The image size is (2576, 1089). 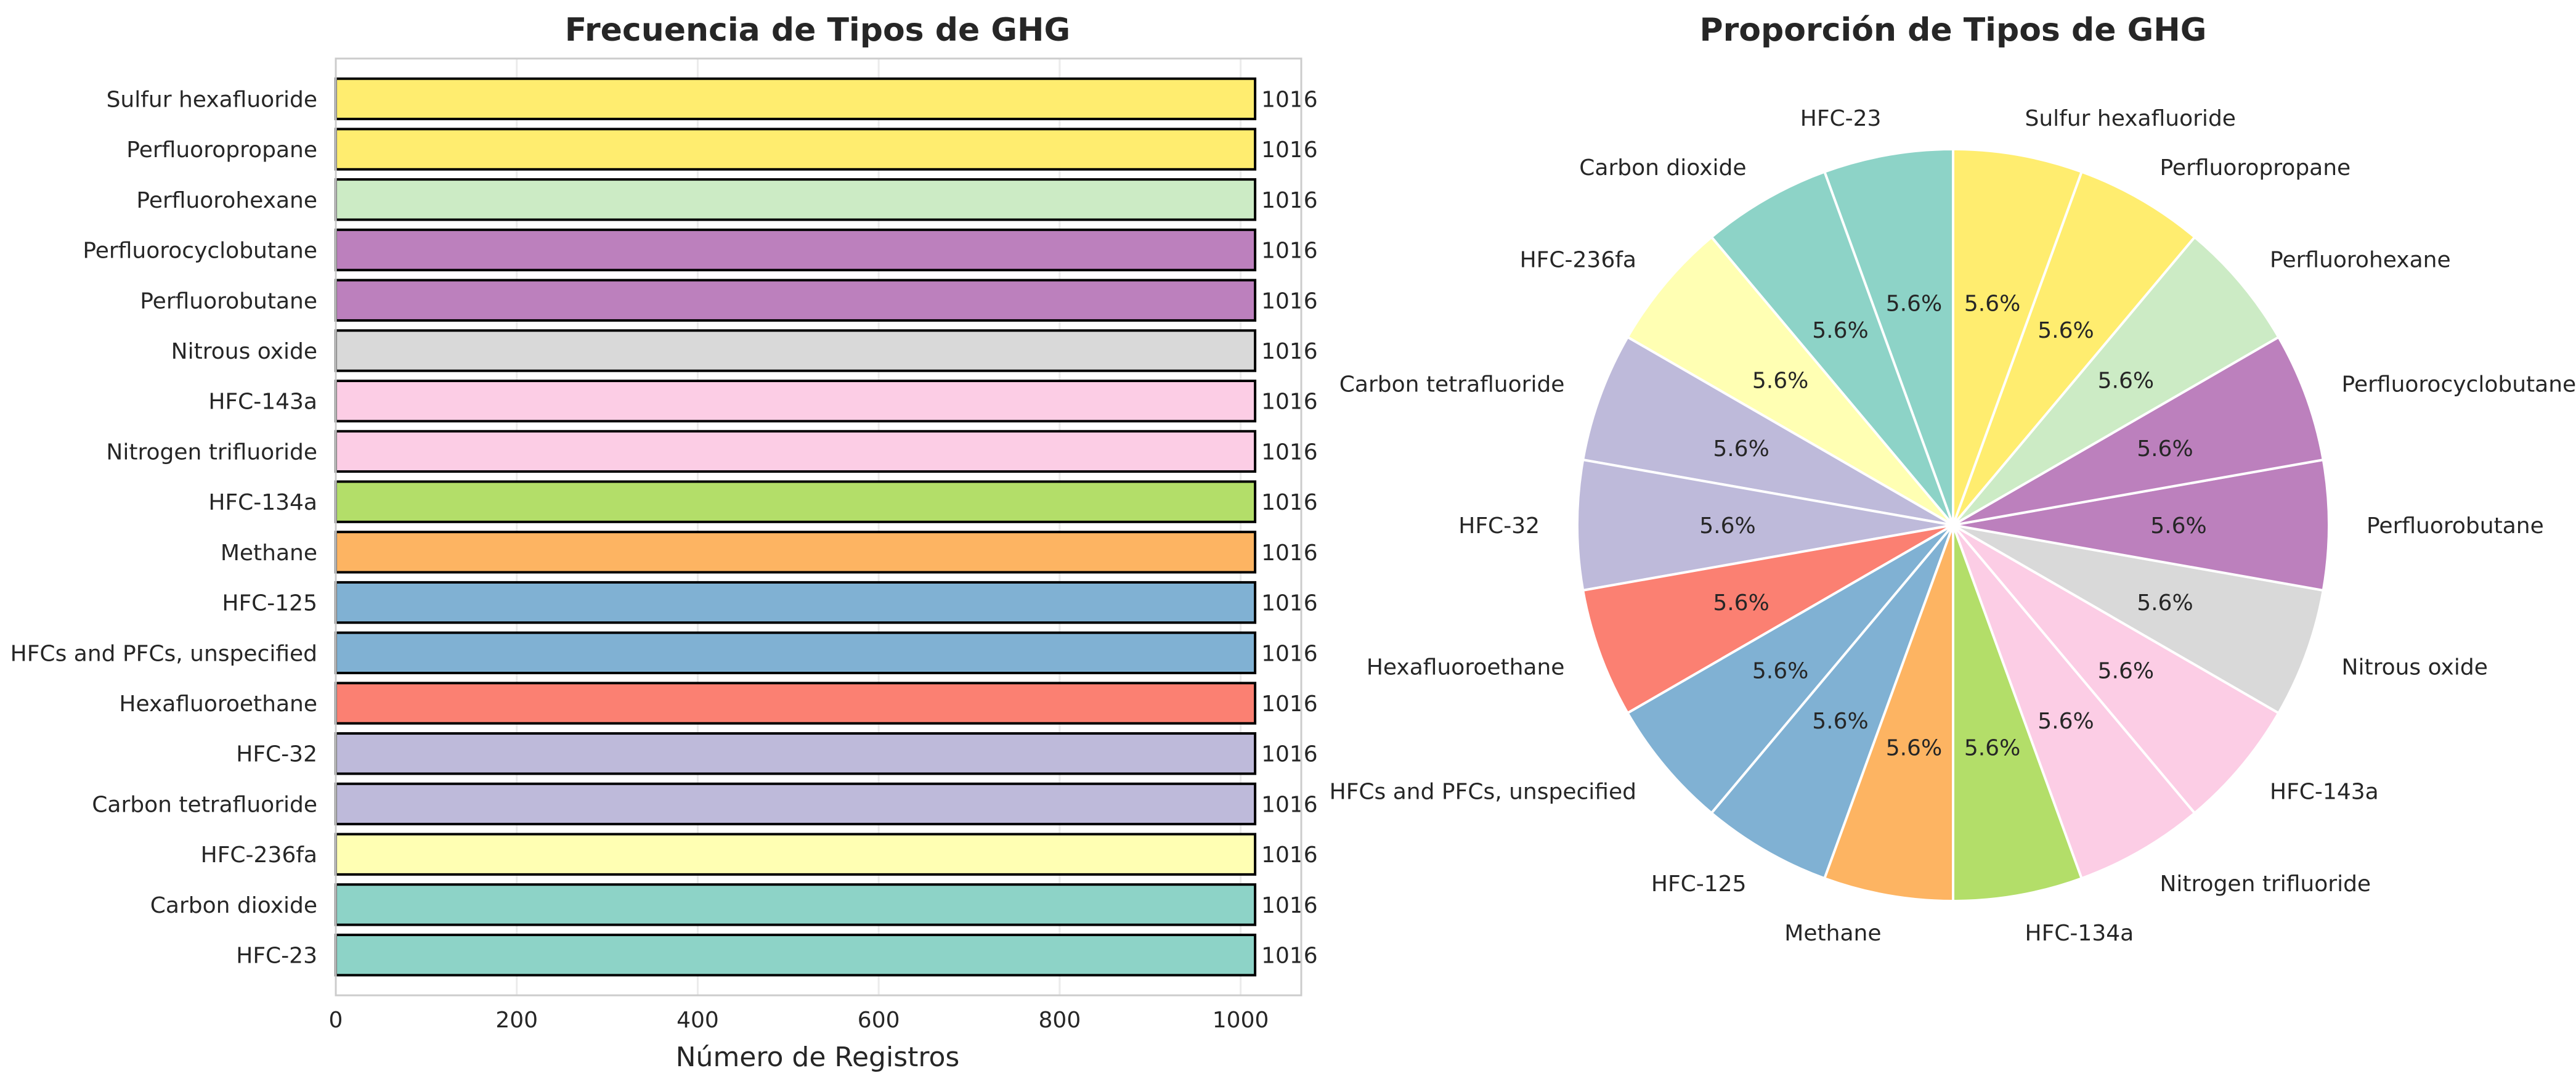 What do you see at coordinates (269, 553) in the screenshot?
I see `bar-category-label: Methane` at bounding box center [269, 553].